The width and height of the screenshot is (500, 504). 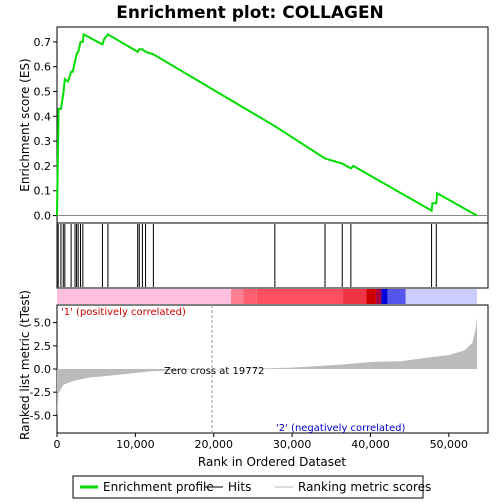 I want to click on metric-y-tick-label: -5.0, so click(x=40, y=415).